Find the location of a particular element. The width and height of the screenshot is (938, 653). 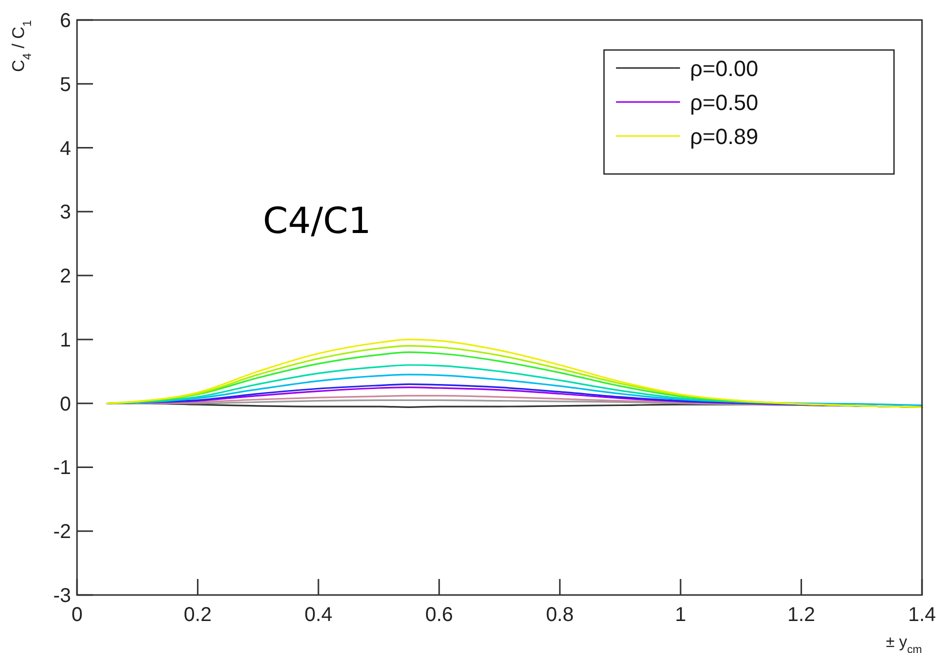

x-tick-label: 1.2 is located at coordinates (801, 615).